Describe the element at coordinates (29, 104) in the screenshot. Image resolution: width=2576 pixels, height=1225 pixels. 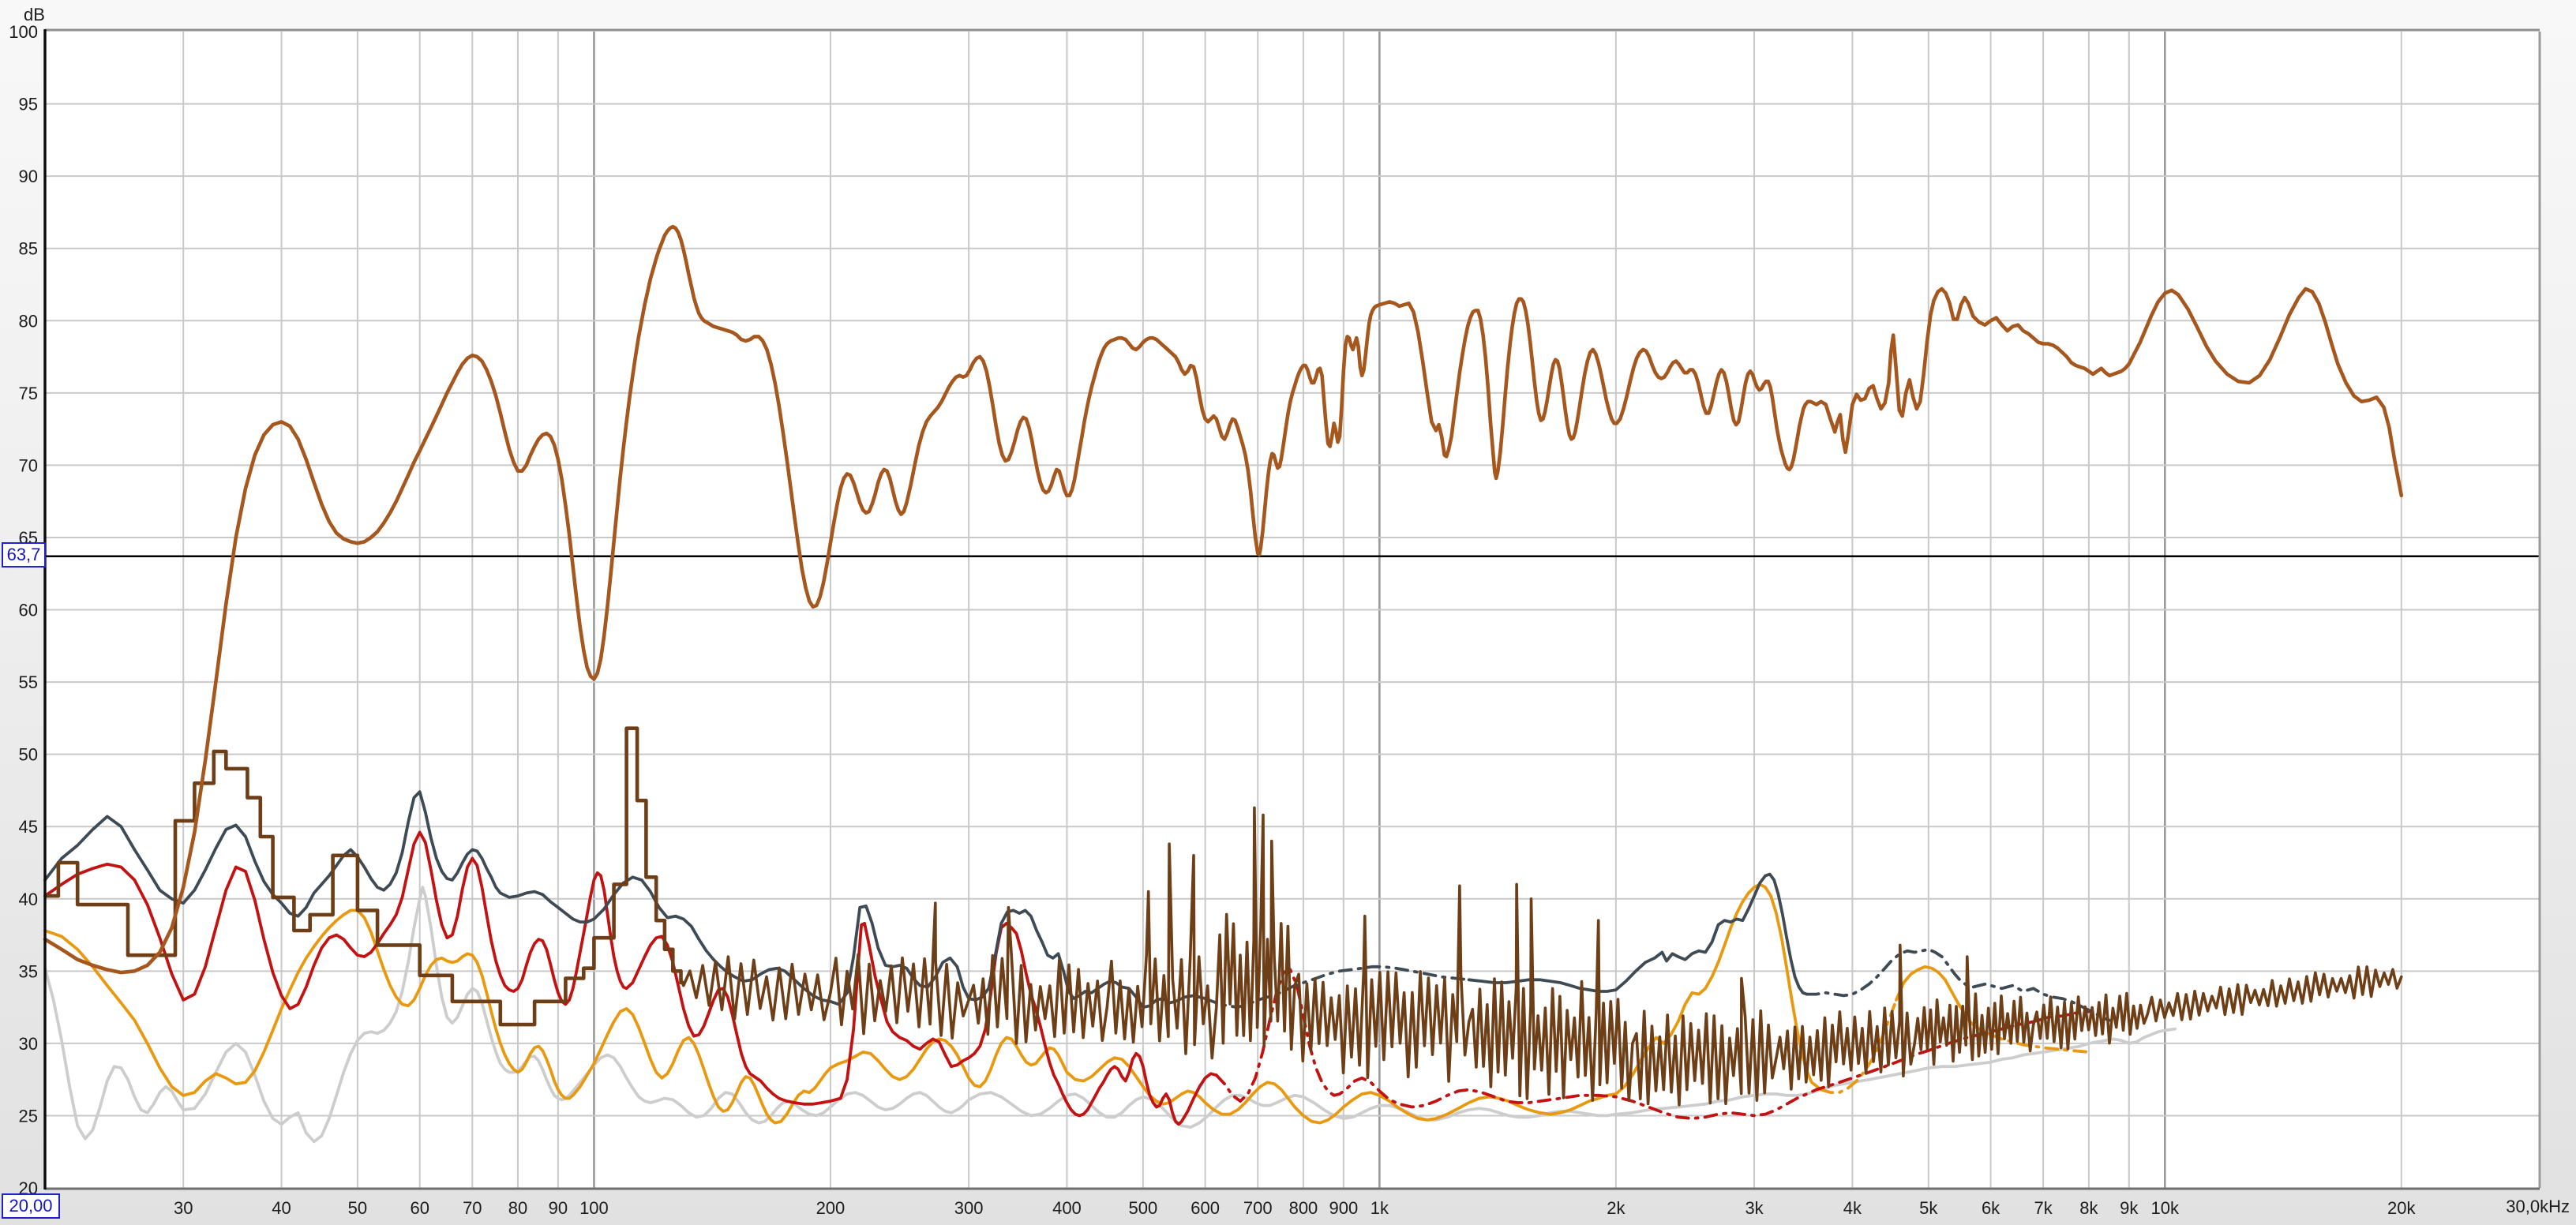
I see `y-tick-label: 95` at that location.